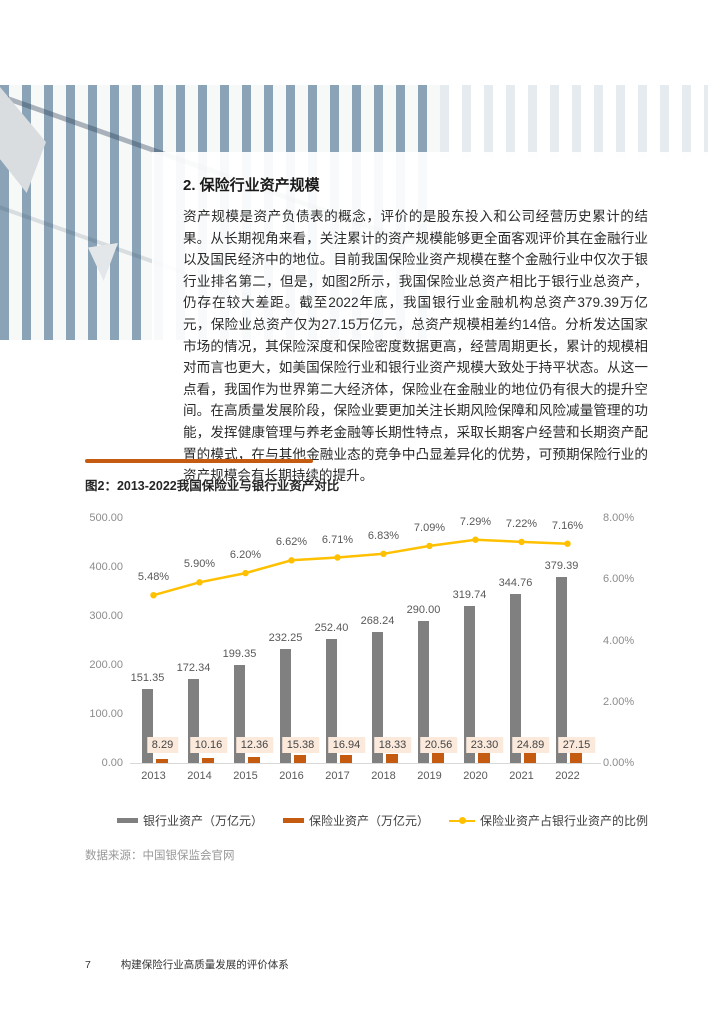 The width and height of the screenshot is (724, 1024). Describe the element at coordinates (521, 523) in the screenshot. I see `ratio-percent-label: 7.22%` at that location.